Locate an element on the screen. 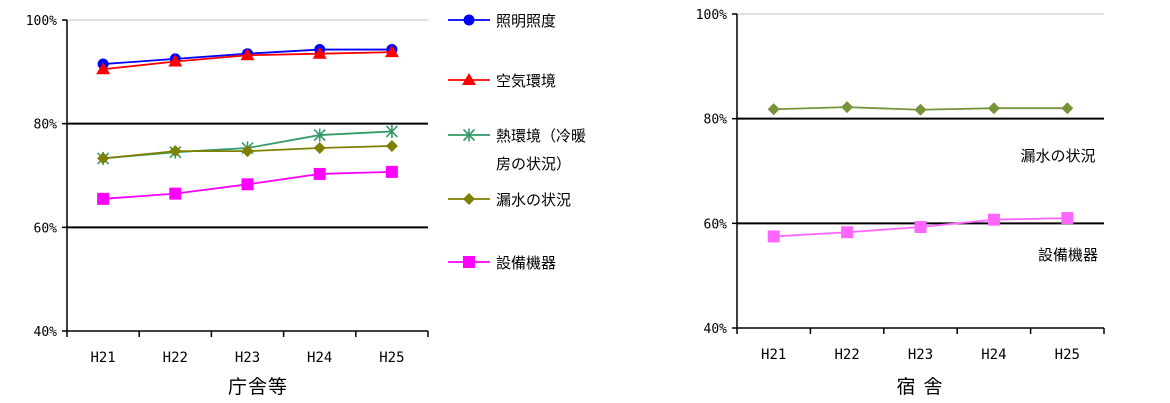 The image size is (1170, 403). legend-item: 設備機器 is located at coordinates (502, 263).